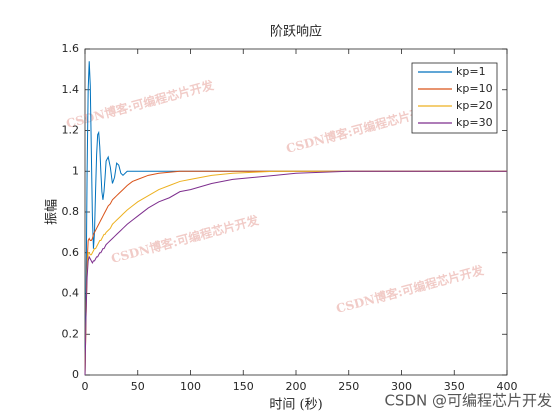  What do you see at coordinates (348, 386) in the screenshot?
I see `x-tick-label: 250` at bounding box center [348, 386].